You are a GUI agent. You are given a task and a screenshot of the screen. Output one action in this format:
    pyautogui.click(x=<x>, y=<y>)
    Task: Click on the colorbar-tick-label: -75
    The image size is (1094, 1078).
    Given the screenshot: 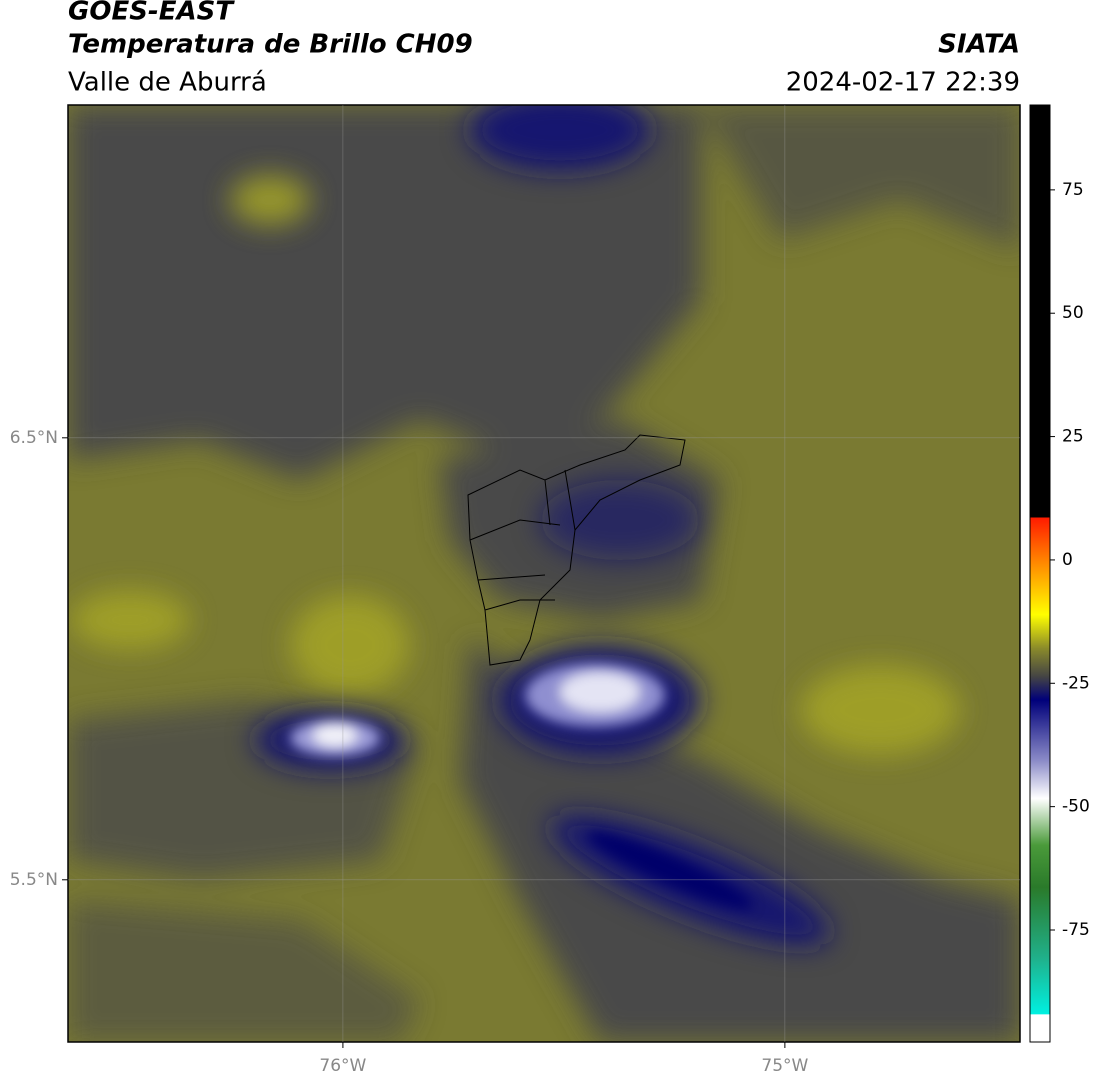 What is the action you would take?
    pyautogui.click(x=1076, y=930)
    